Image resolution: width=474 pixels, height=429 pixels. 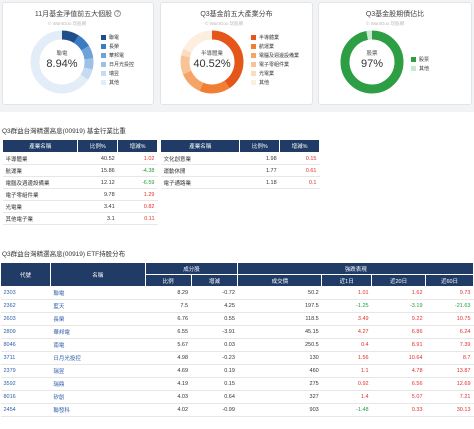 What do you see at coordinates (98, 345) in the screenshot?
I see `stock-name-link: 南電` at bounding box center [98, 345].